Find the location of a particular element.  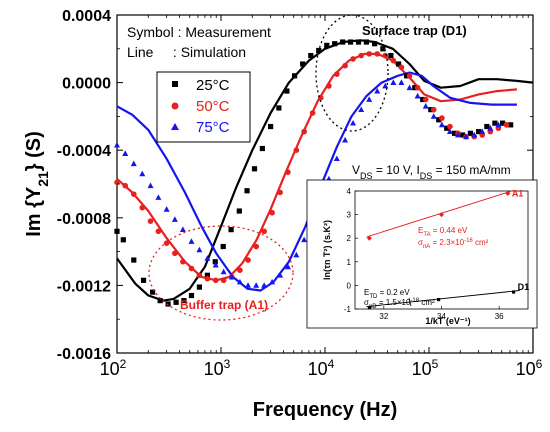

series-legend: 25°C 50°C 75°C is located at coordinates (203, 107).